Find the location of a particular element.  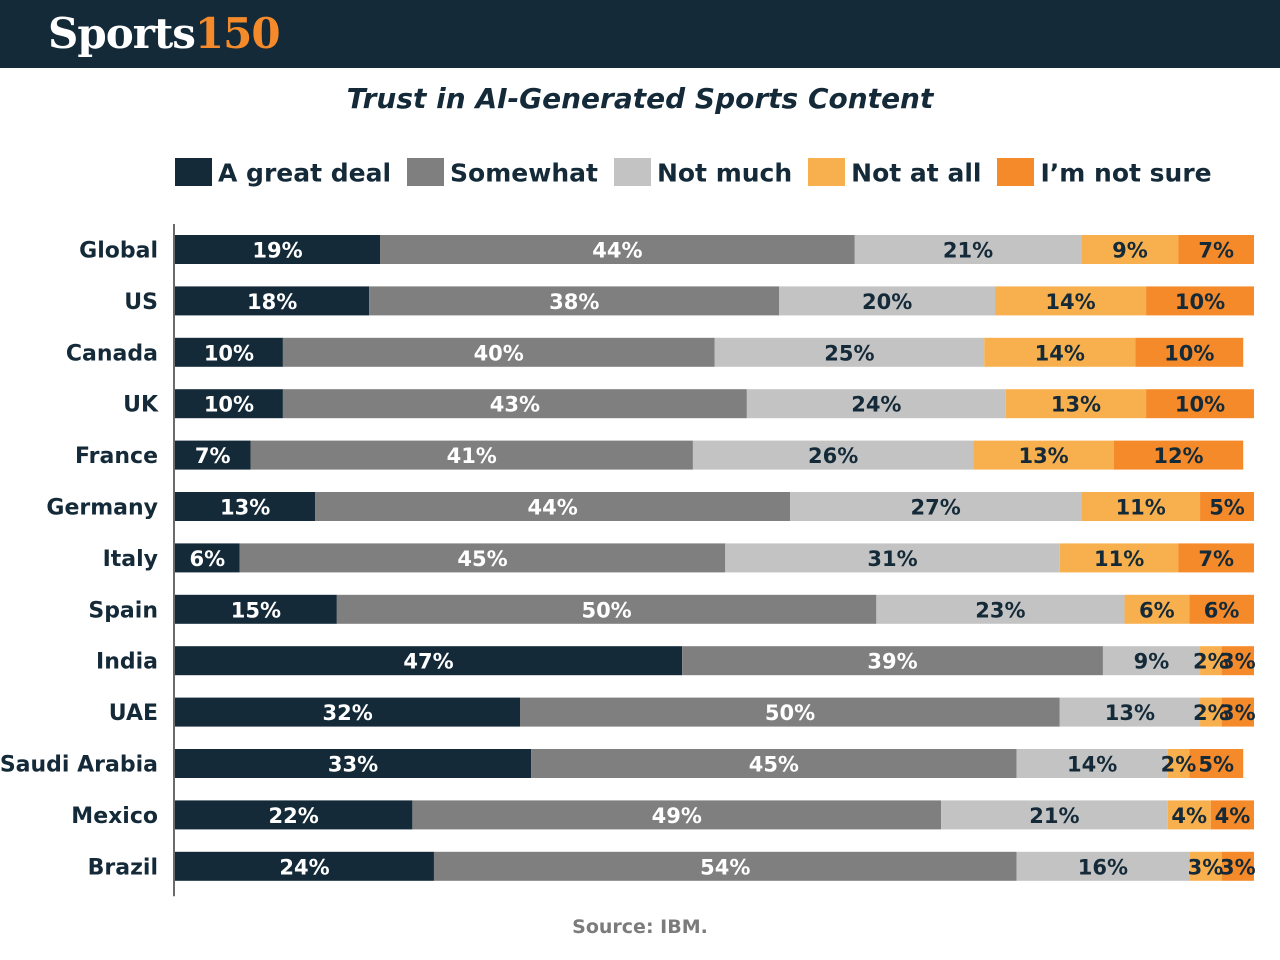

value-label-uk-i-m-not-sure: 10% is located at coordinates (1200, 405).